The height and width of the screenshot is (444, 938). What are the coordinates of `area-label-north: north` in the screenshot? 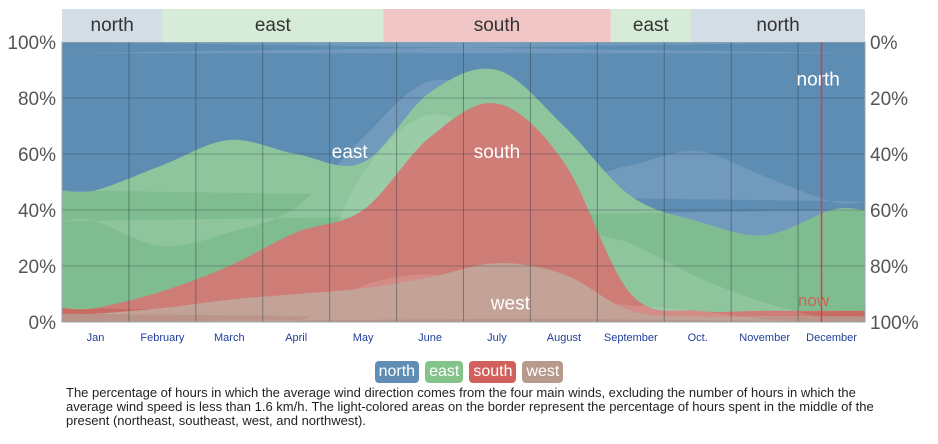 It's located at (818, 79).